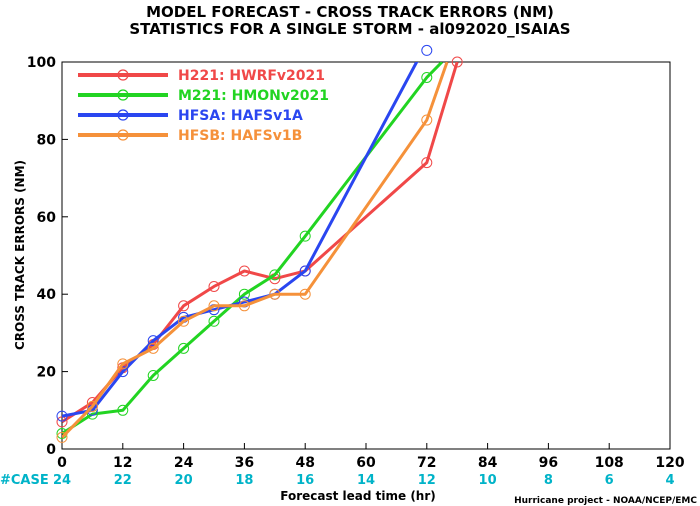 This screenshot has height=506, width=700. I want to click on legend-label: HFSA: HAFSv1A, so click(240, 116).